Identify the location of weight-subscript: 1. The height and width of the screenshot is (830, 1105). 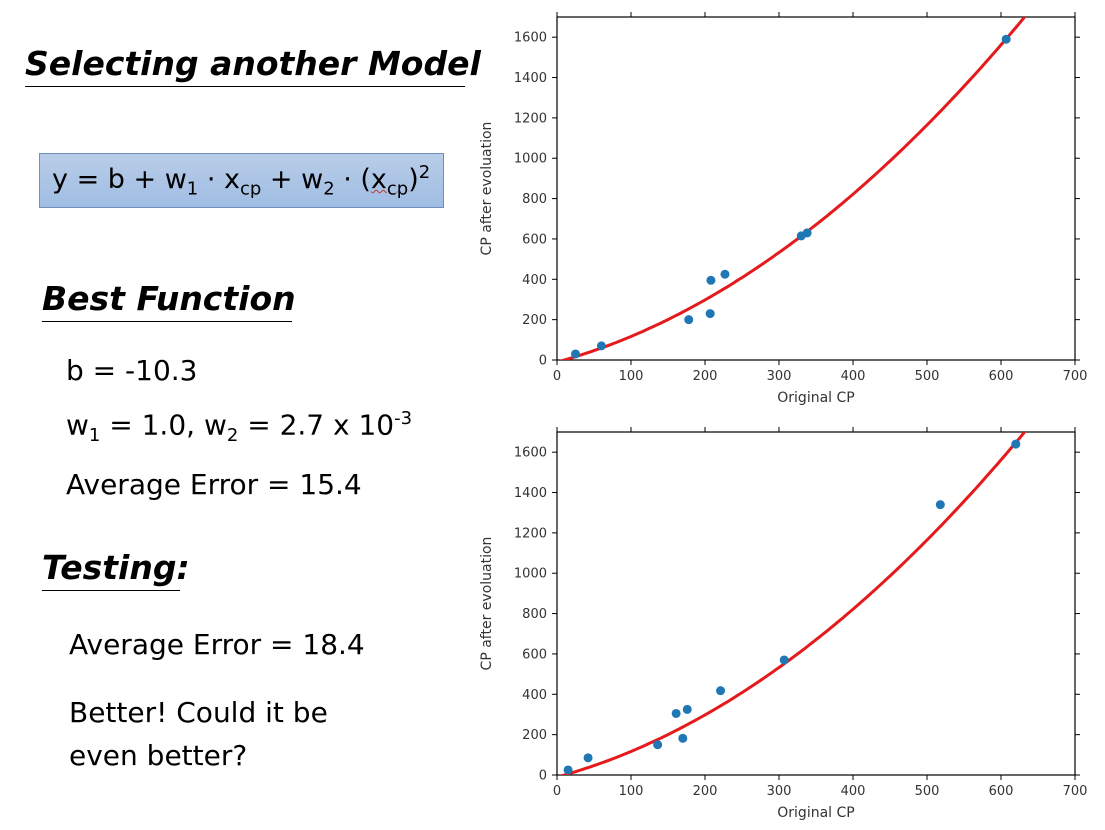
(94, 435).